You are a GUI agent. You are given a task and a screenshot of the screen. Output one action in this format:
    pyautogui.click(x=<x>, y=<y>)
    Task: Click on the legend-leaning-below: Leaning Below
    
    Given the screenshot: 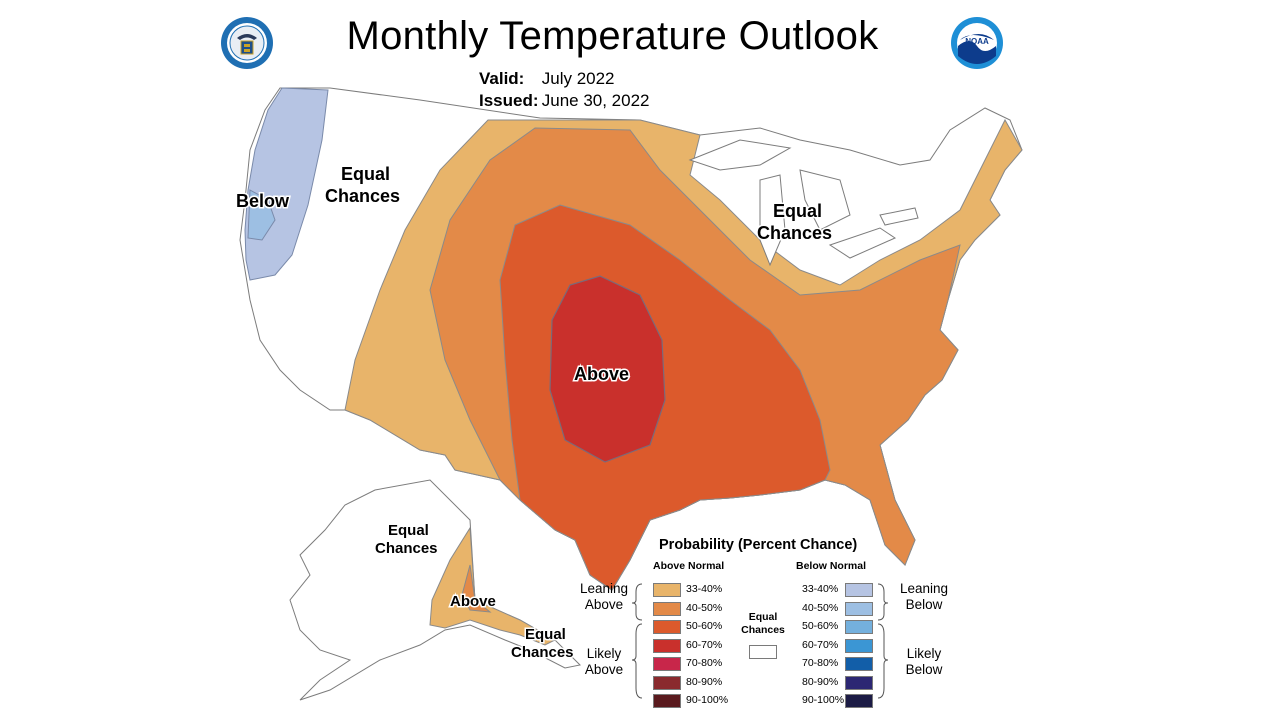 What is the action you would take?
    pyautogui.click(x=924, y=597)
    